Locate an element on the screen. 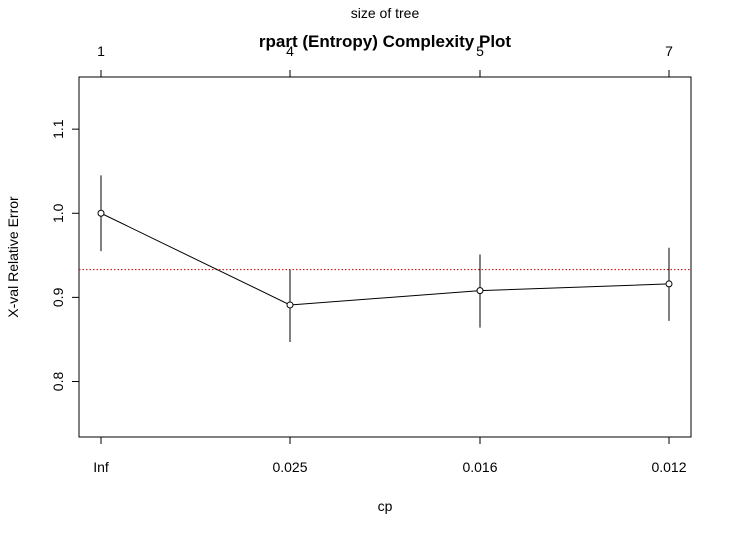 The height and width of the screenshot is (535, 732). y-tick-label: 0.9 is located at coordinates (58, 297).